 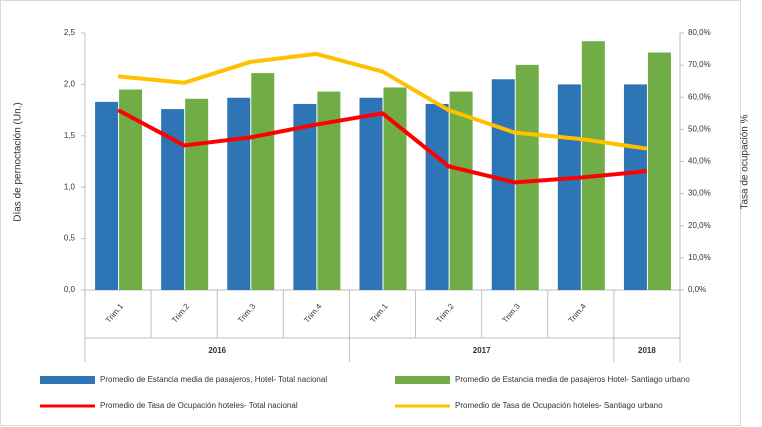 What do you see at coordinates (699, 128) in the screenshot?
I see `y2-tick-label: 50,0%` at bounding box center [699, 128].